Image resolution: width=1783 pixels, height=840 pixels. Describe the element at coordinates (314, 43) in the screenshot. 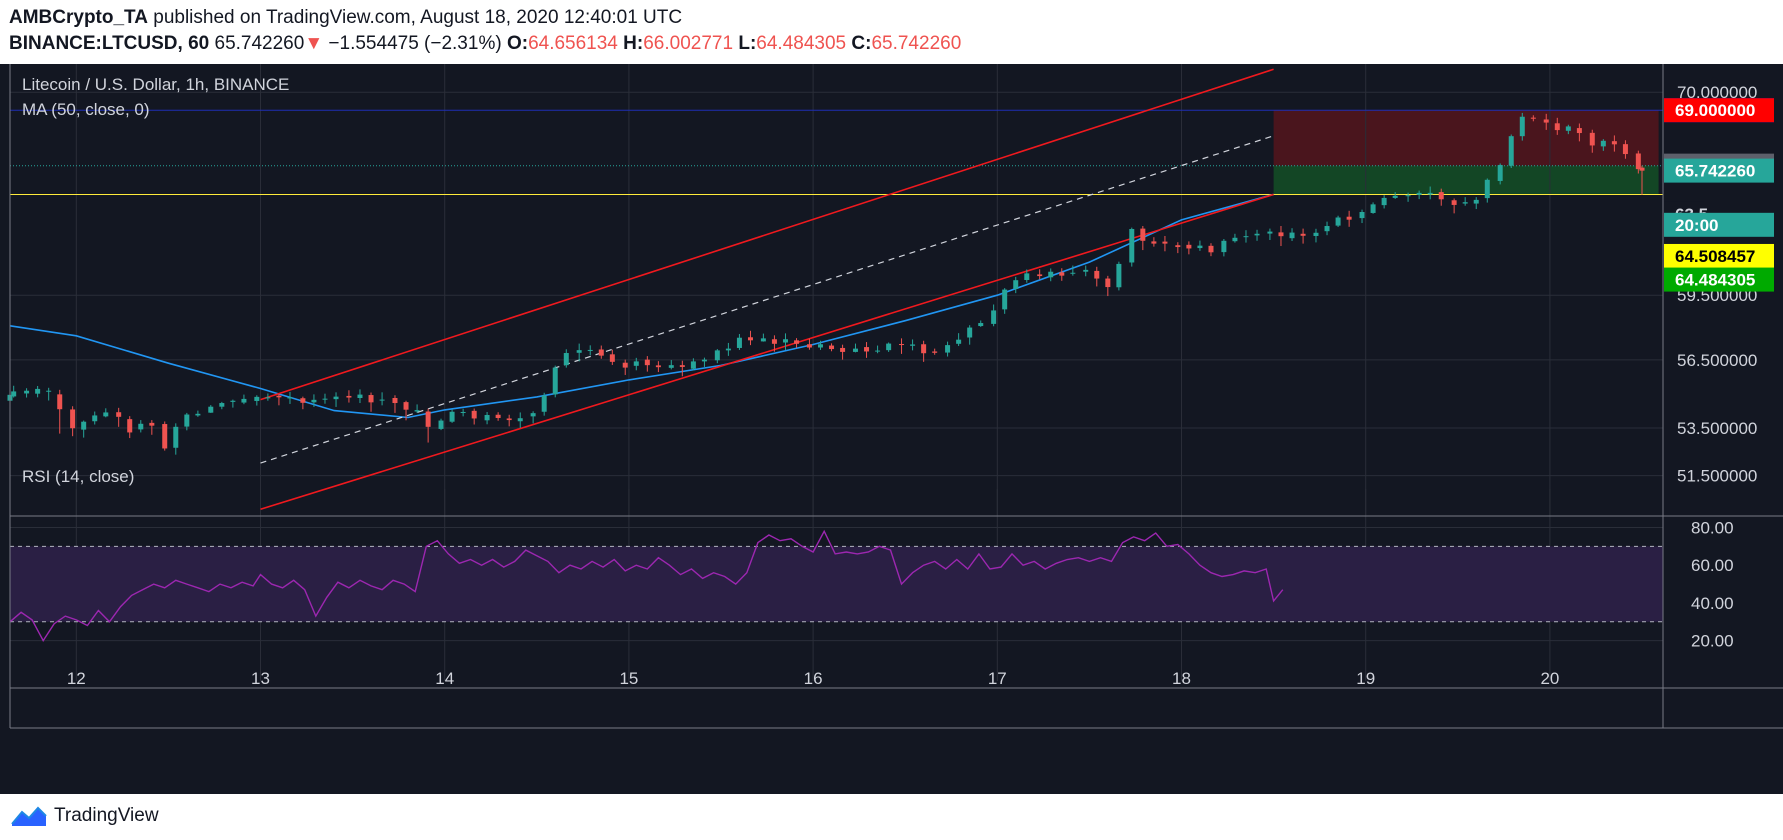

I see `down-arrow-icon: ▼` at that location.